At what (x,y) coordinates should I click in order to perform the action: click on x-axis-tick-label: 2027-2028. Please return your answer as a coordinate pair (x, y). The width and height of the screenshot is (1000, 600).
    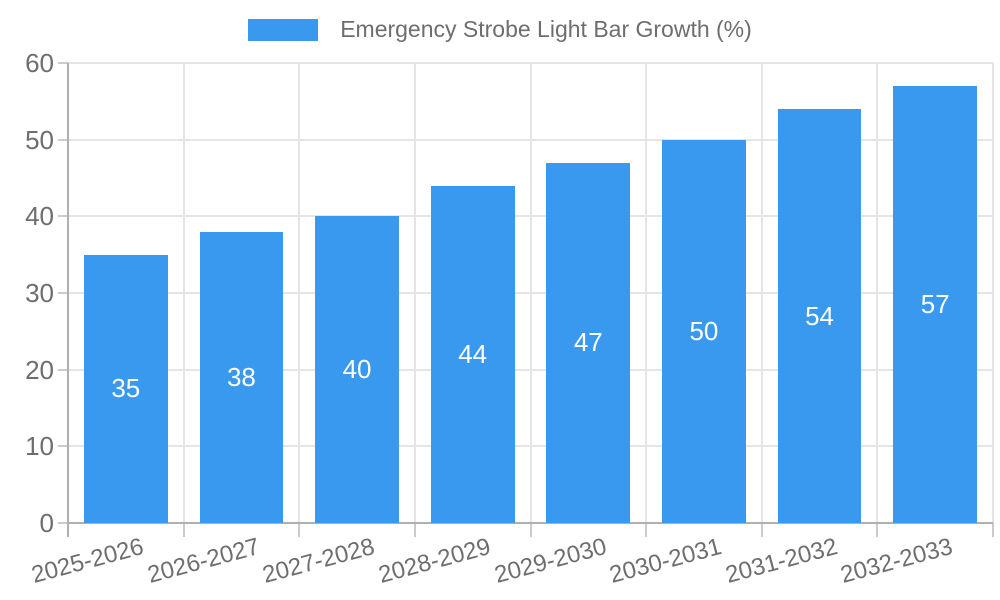
    Looking at the image, I should click on (318, 561).